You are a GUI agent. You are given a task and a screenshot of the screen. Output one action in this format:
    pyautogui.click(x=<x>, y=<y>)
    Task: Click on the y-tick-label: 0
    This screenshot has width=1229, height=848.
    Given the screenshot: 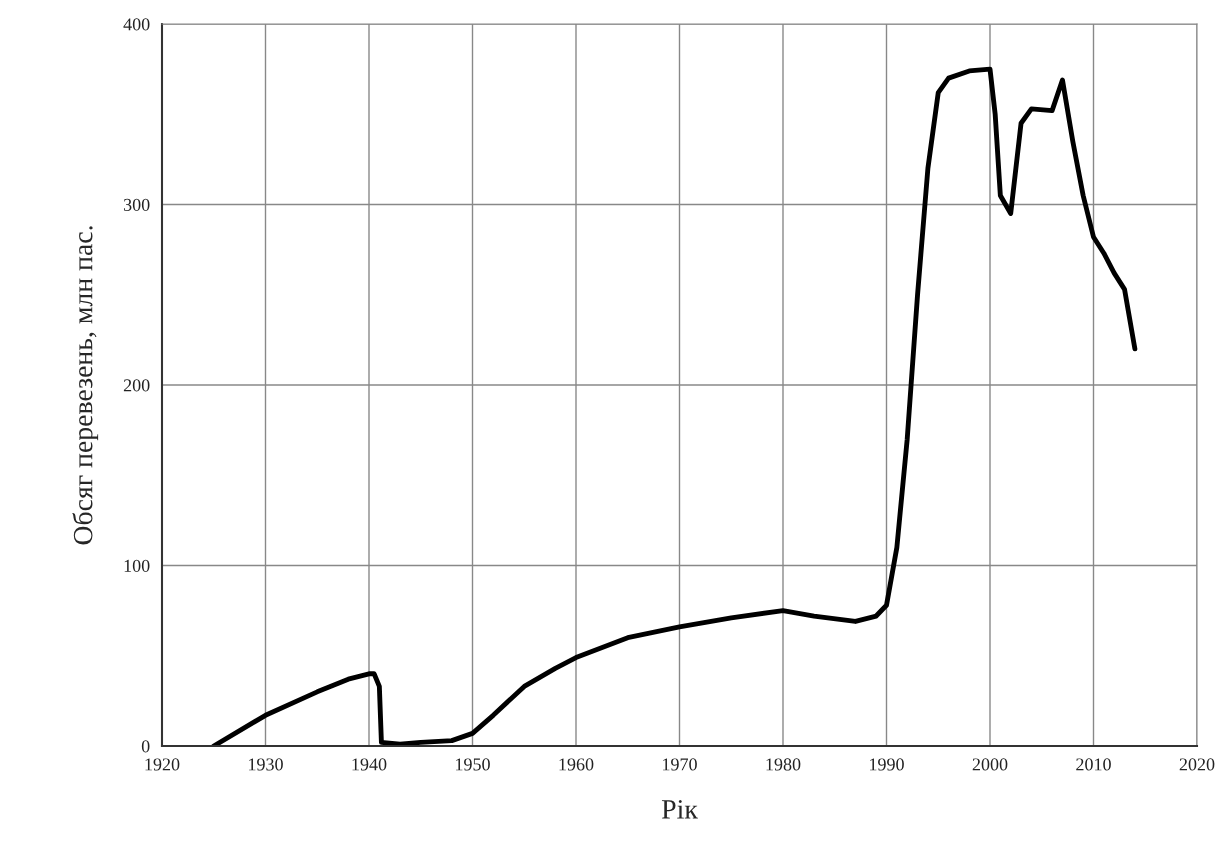 What is the action you would take?
    pyautogui.click(x=145, y=746)
    